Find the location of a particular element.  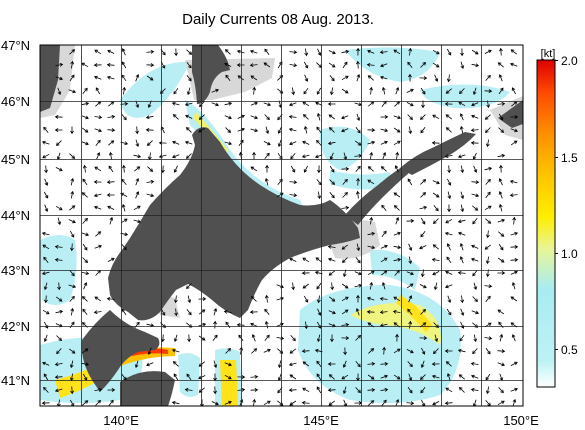

speed-colorbar: [kt] 2.0 1.5 1.0 0.5 is located at coordinates (557, 218).